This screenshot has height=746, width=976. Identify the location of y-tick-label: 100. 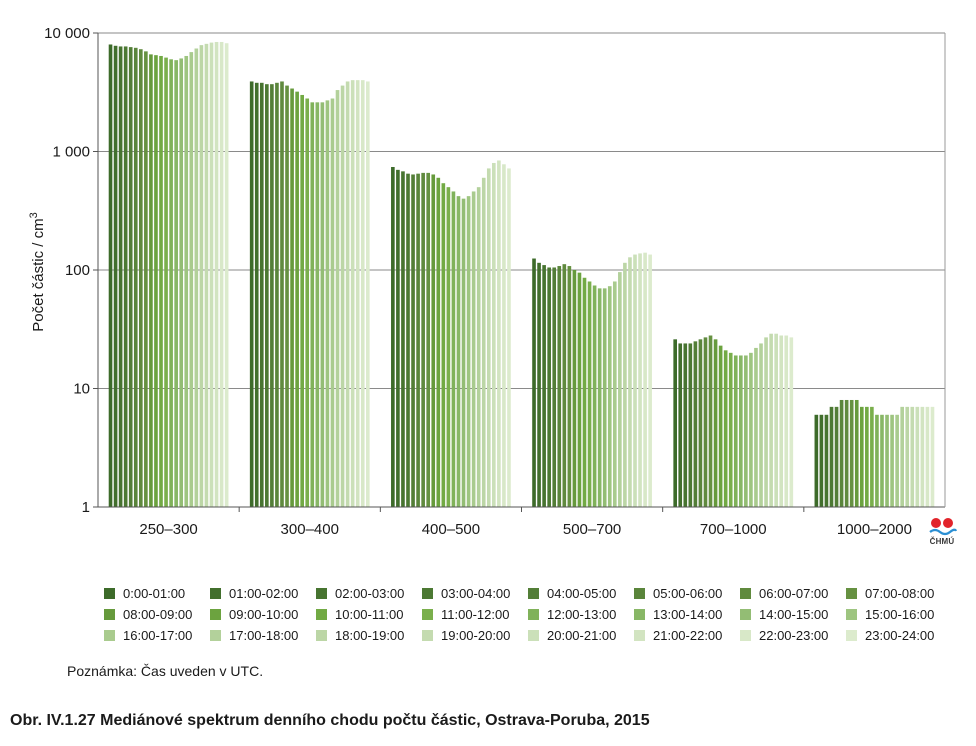
(77, 270).